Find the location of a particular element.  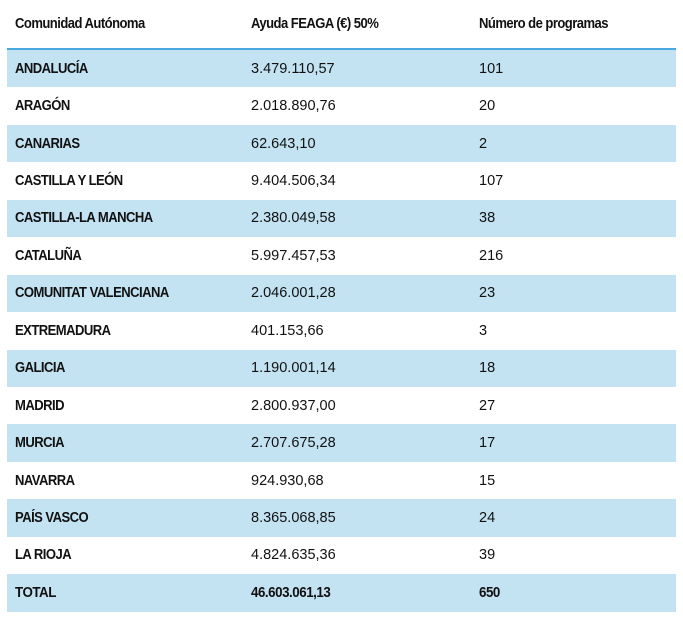

table-row: CATALUÑA 5.997.457,53 216 is located at coordinates (341, 255).